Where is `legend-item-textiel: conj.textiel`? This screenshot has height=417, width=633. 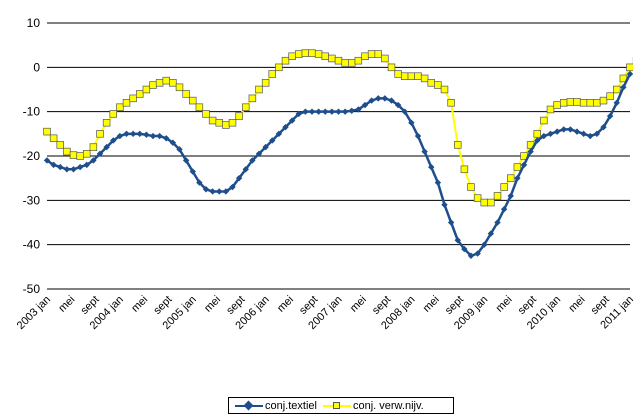 legend-item-textiel: conj.textiel is located at coordinates (276, 406).